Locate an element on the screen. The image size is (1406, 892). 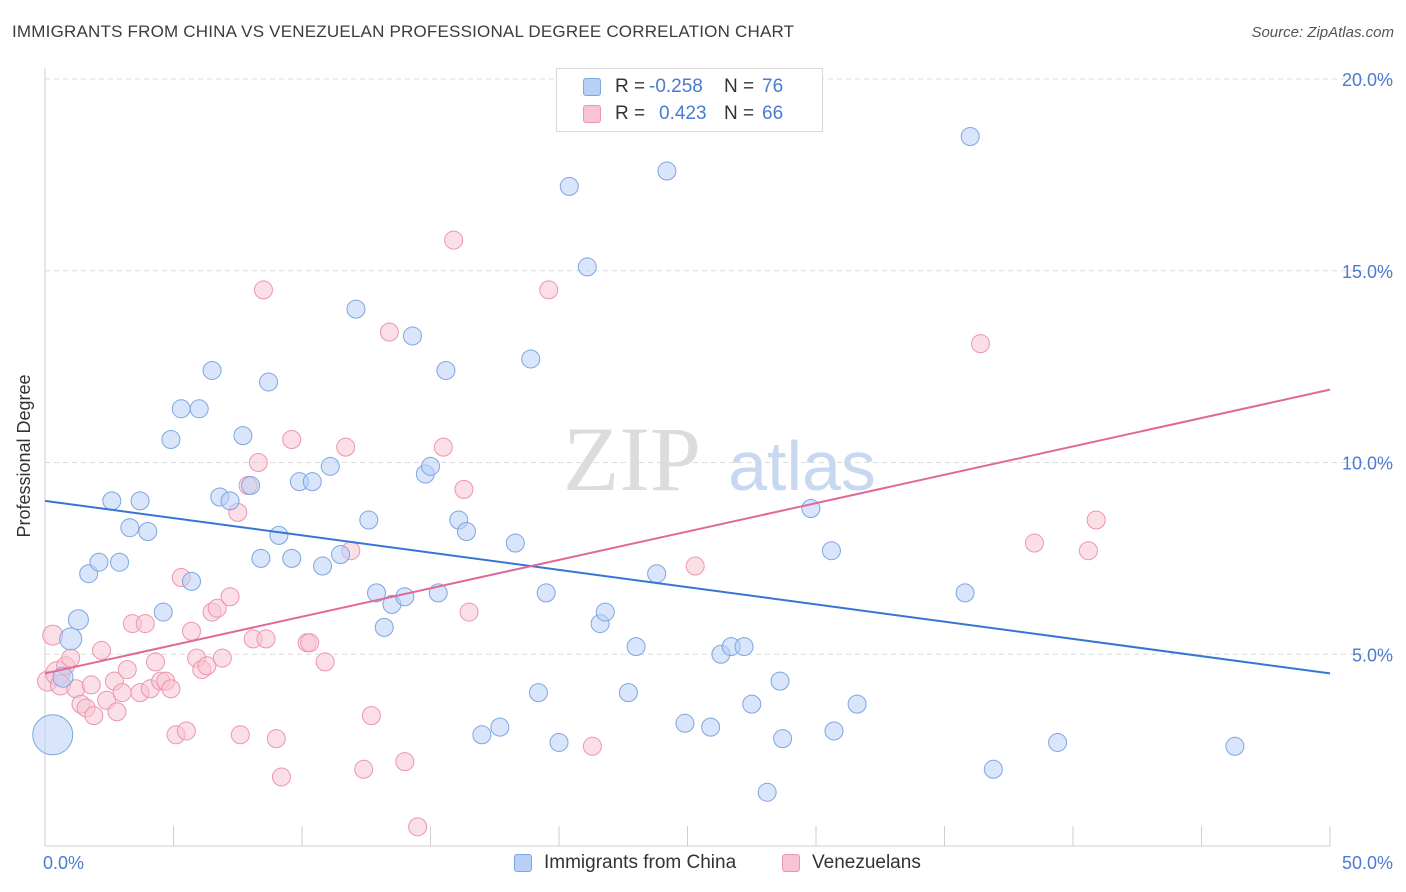
legend-item-china: Immigrants from China is located at coordinates (625, 863).